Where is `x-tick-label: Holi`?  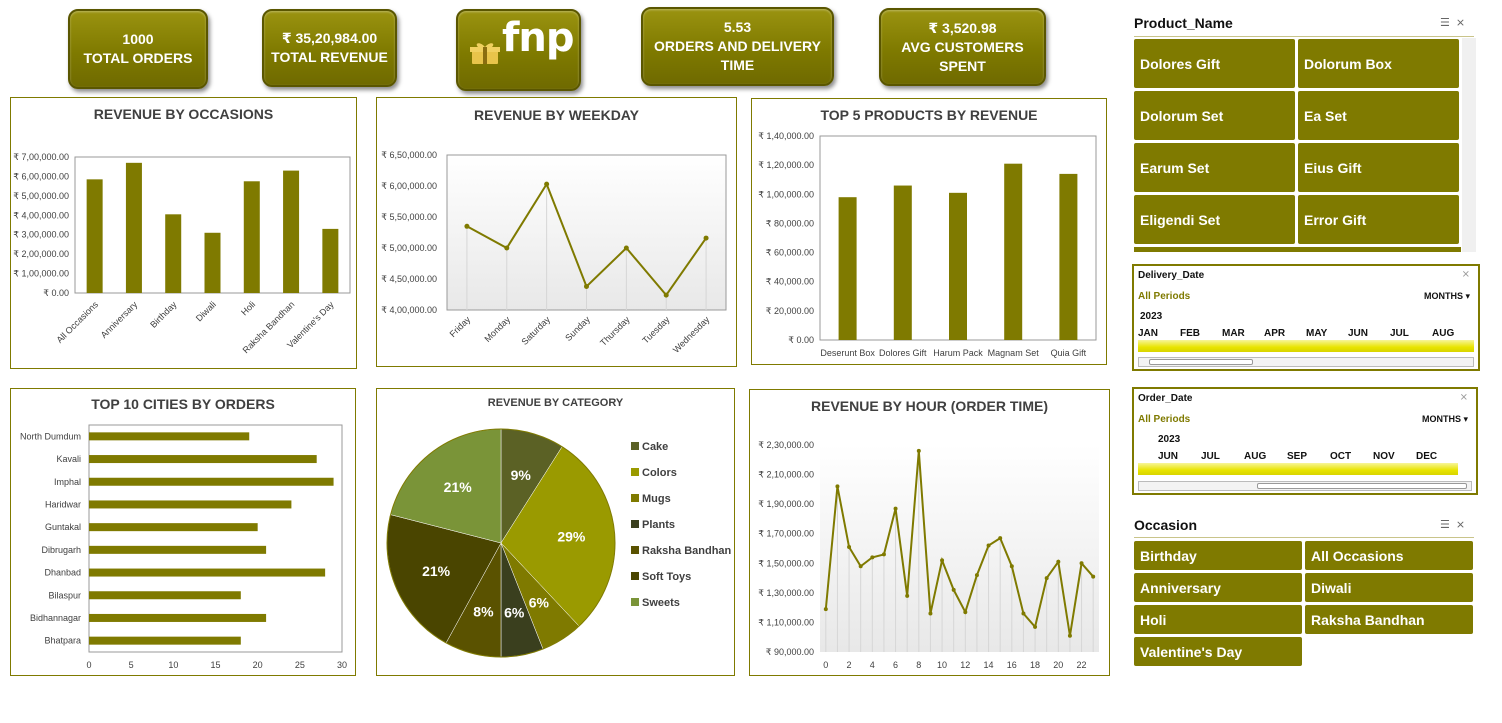
x-tick-label: Holi is located at coordinates (248, 308).